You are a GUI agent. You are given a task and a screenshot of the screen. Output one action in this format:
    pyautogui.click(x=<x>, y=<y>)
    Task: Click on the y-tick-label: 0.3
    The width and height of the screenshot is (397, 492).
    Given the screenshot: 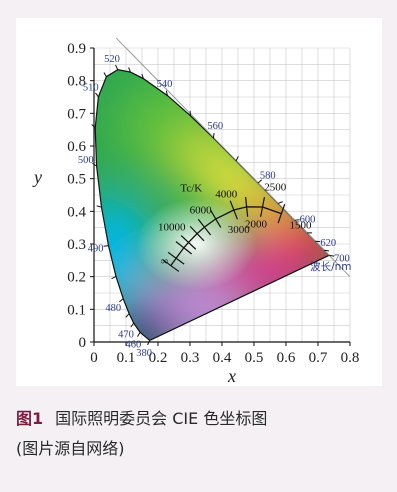 What is the action you would take?
    pyautogui.click(x=76, y=245)
    